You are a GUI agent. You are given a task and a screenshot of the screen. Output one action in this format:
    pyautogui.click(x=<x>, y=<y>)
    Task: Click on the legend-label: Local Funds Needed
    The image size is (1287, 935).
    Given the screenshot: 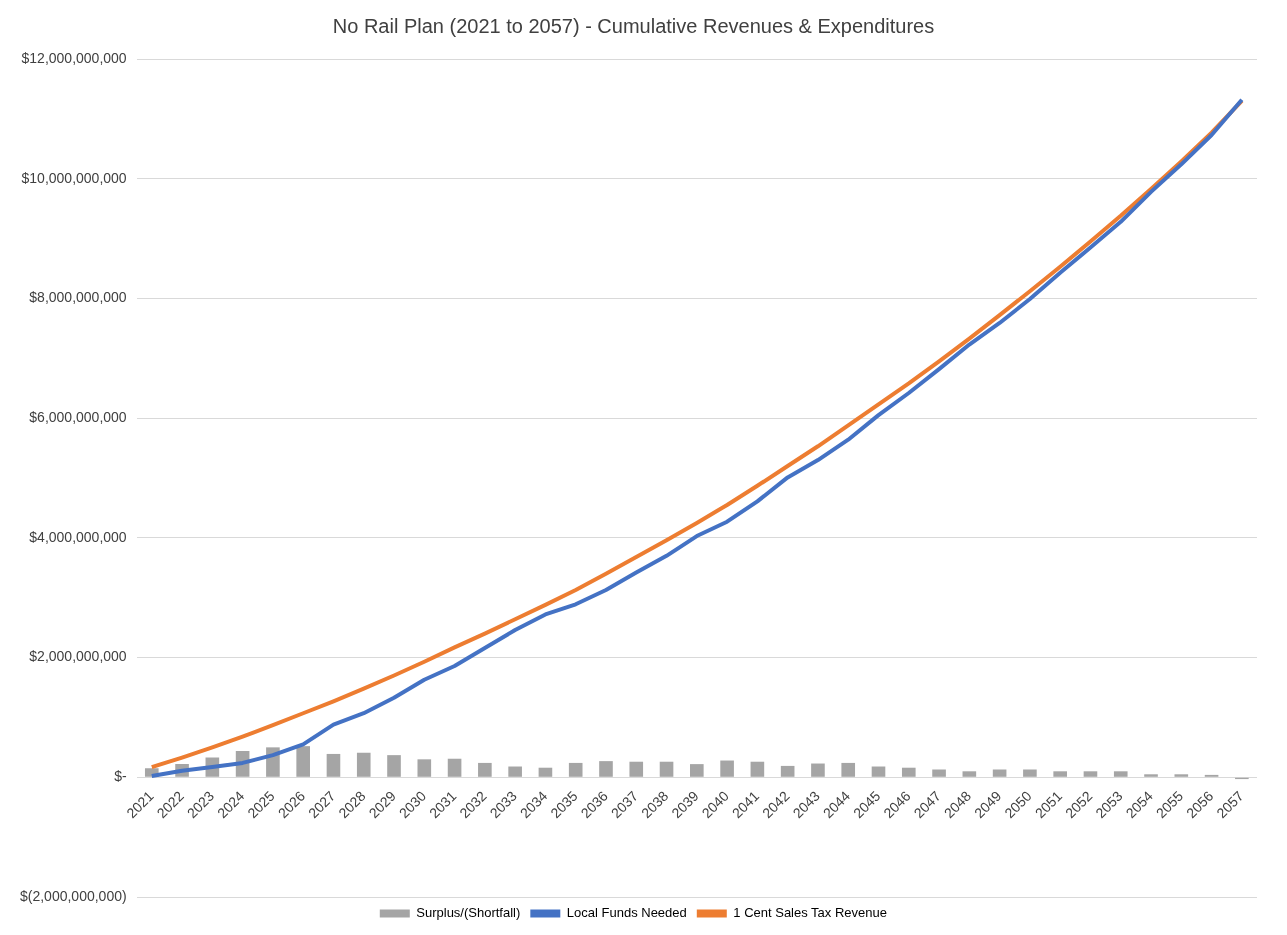 What is the action you would take?
    pyautogui.click(x=626, y=913)
    